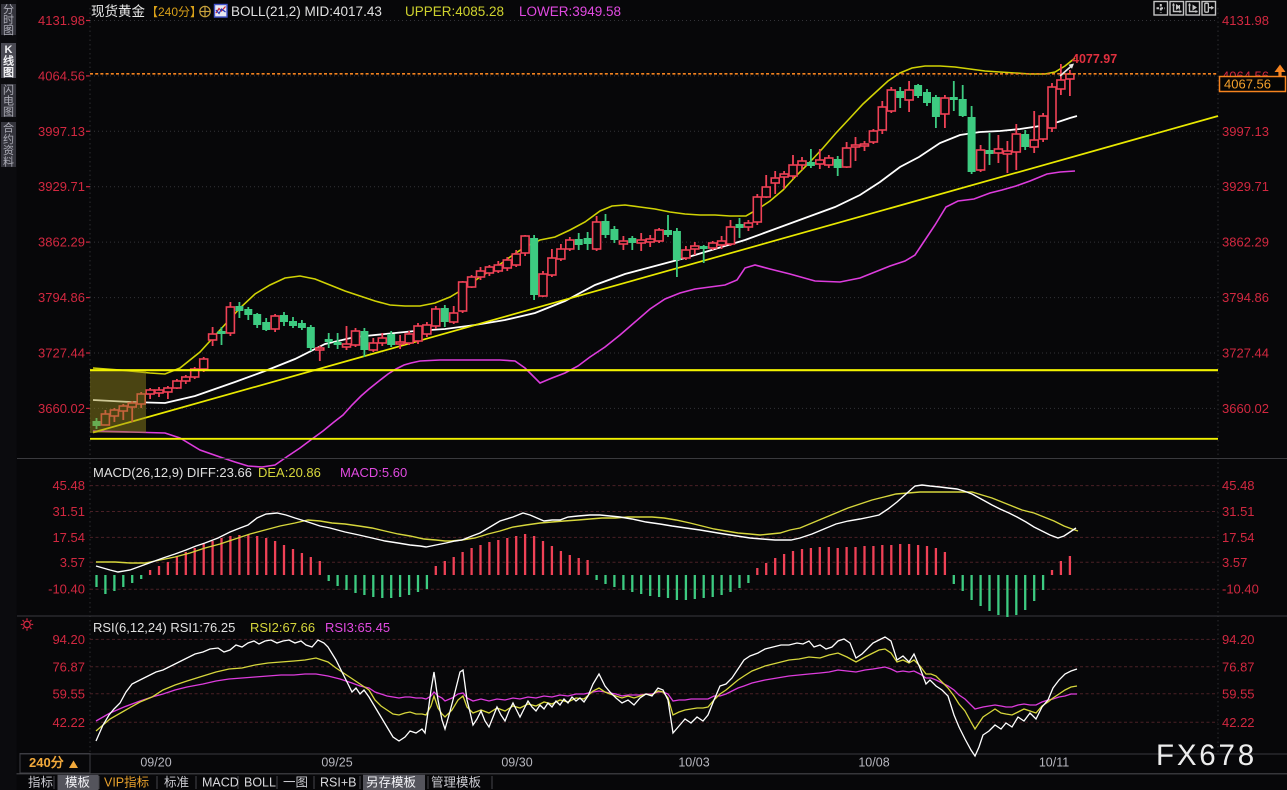  What do you see at coordinates (8, 61) in the screenshot?
I see `svg-text: 线` at bounding box center [8, 61].